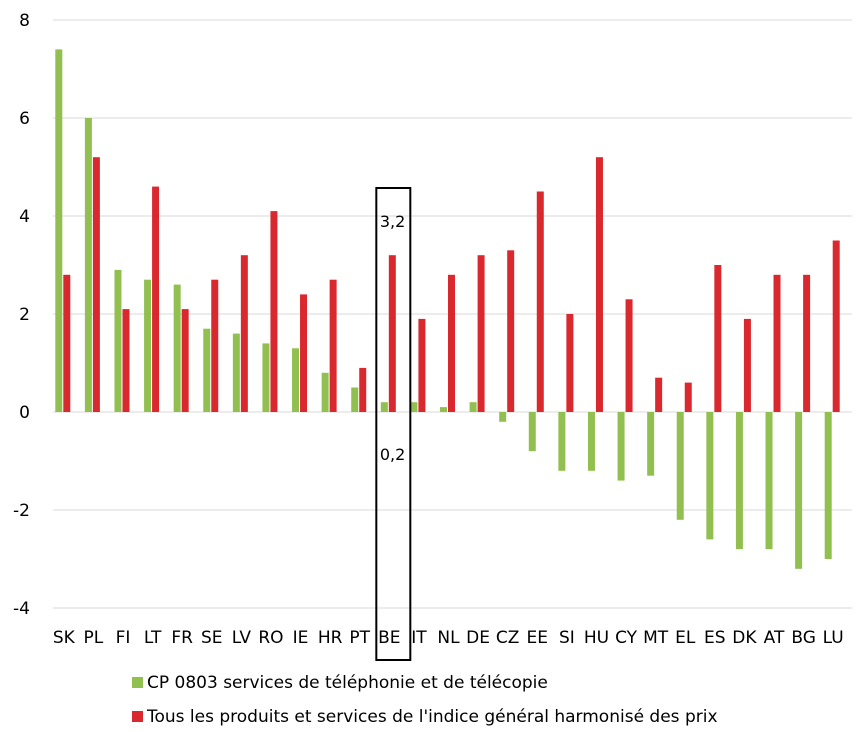 The image size is (856, 732). I want to click on bar-series1-hu, so click(599, 284).